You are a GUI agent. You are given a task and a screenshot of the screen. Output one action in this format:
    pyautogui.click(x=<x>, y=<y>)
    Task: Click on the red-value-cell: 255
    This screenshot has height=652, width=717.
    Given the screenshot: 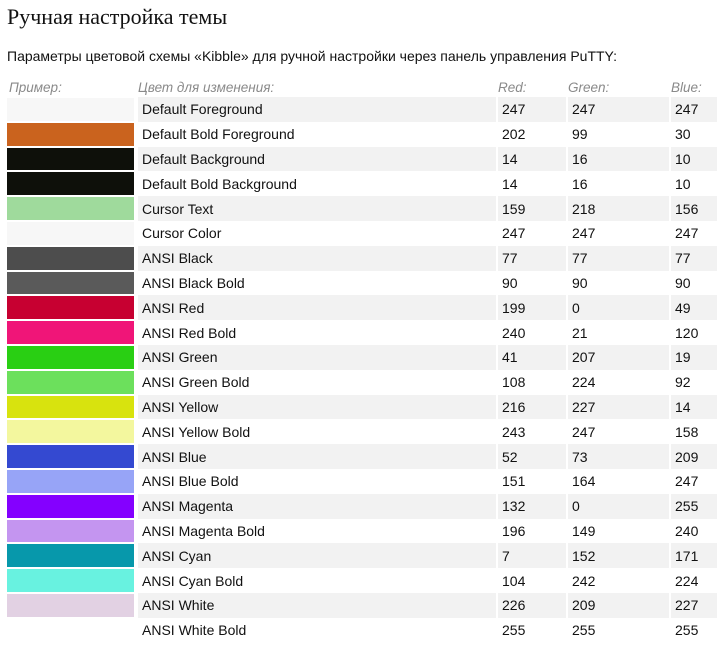 What is the action you would take?
    pyautogui.click(x=531, y=630)
    